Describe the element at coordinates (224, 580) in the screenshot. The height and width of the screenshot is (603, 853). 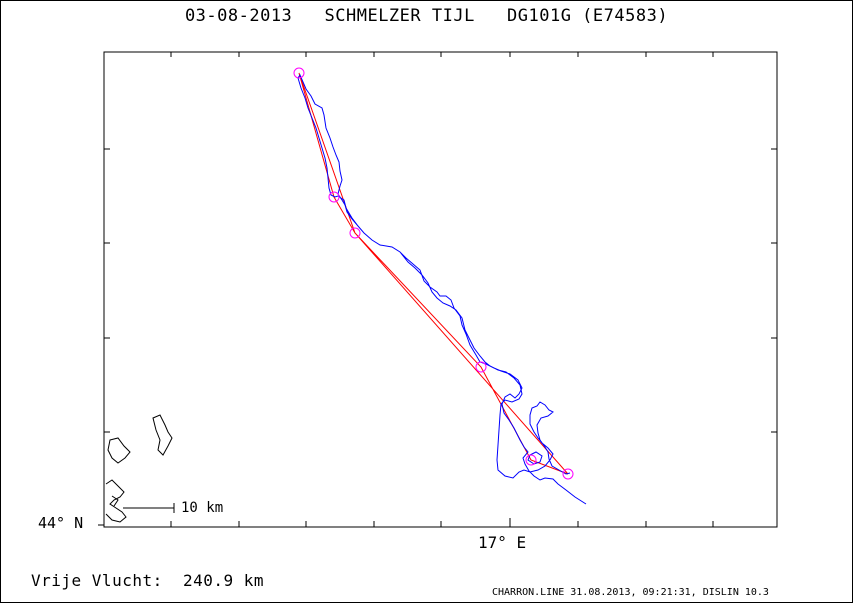
I see `distance-value: 240.9 km` at that location.